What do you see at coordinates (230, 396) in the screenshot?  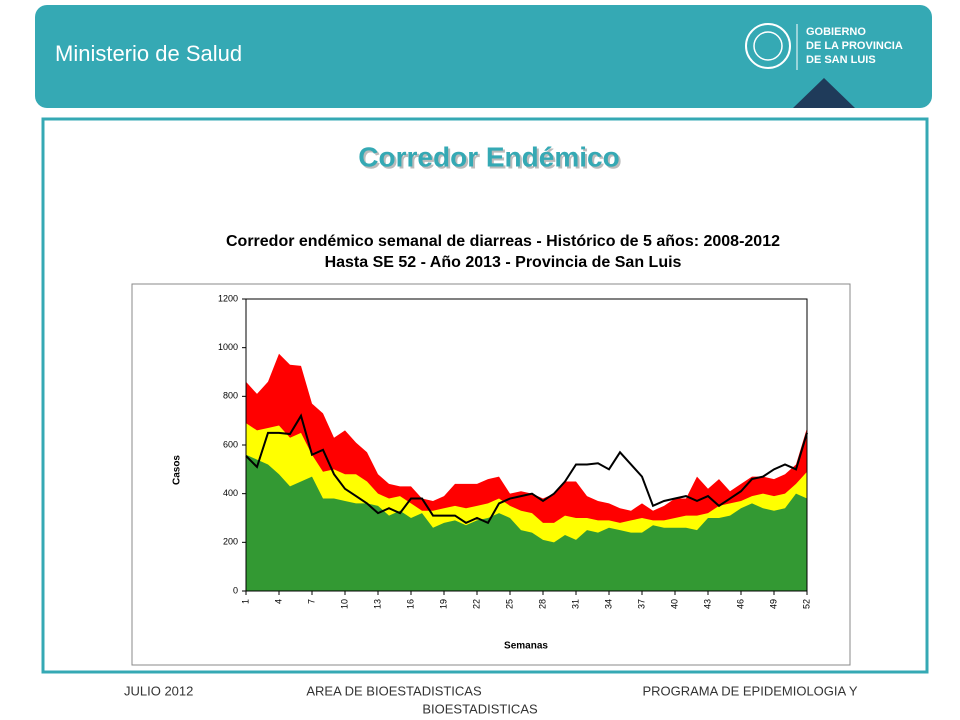 I see `y-tick-label: 800` at bounding box center [230, 396].